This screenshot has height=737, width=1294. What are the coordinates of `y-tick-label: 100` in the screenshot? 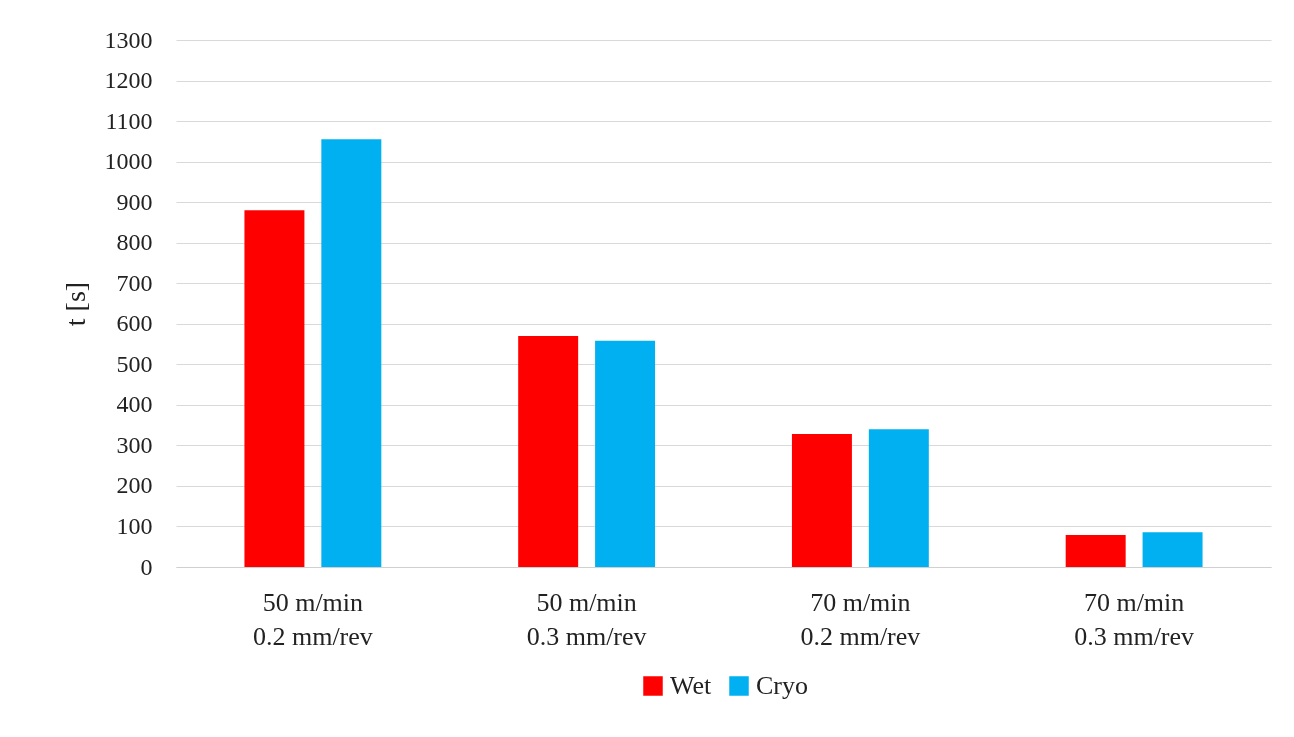 It's located at (134, 525).